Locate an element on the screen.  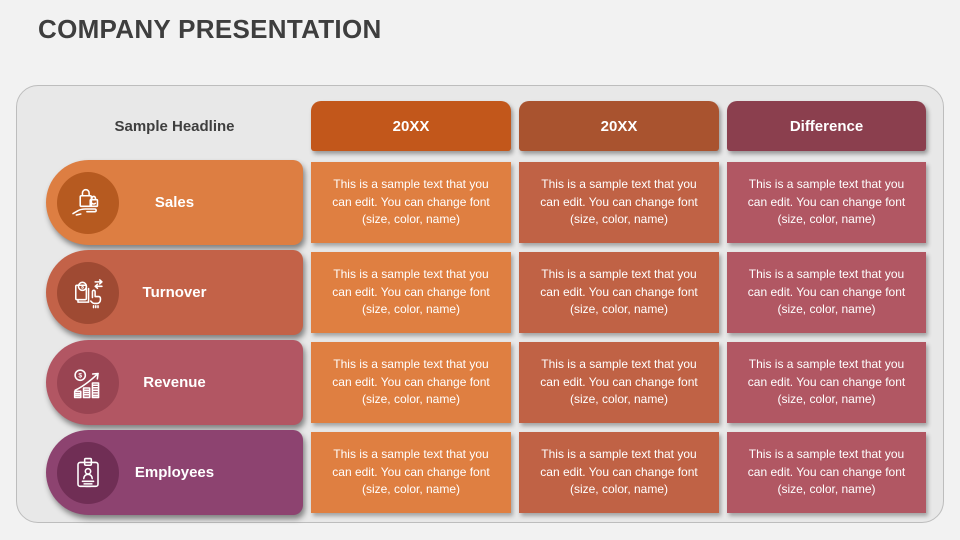
page-title: COMPANY PRESENTATION is located at coordinates (210, 29).